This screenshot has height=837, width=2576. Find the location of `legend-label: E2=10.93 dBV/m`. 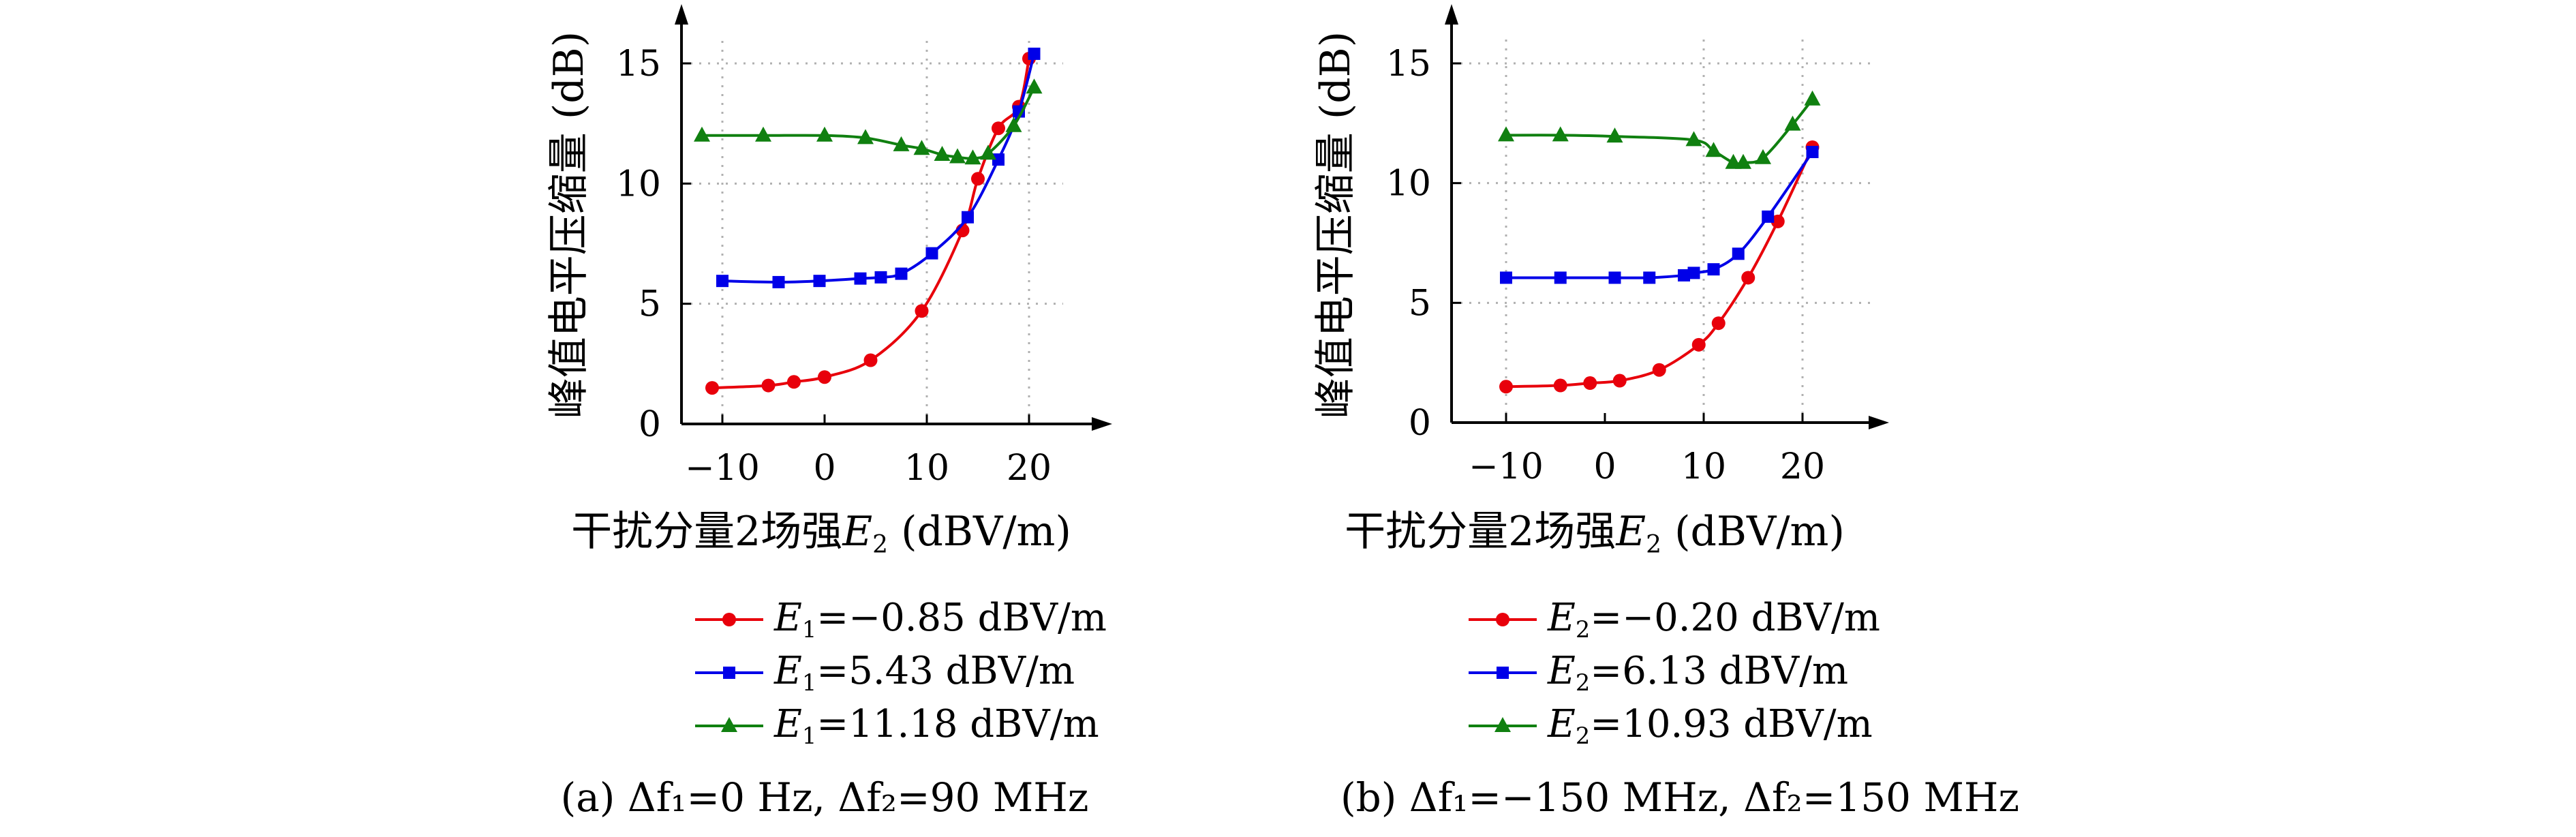

legend-label: E2=10.93 dBV/m is located at coordinates (1710, 725).